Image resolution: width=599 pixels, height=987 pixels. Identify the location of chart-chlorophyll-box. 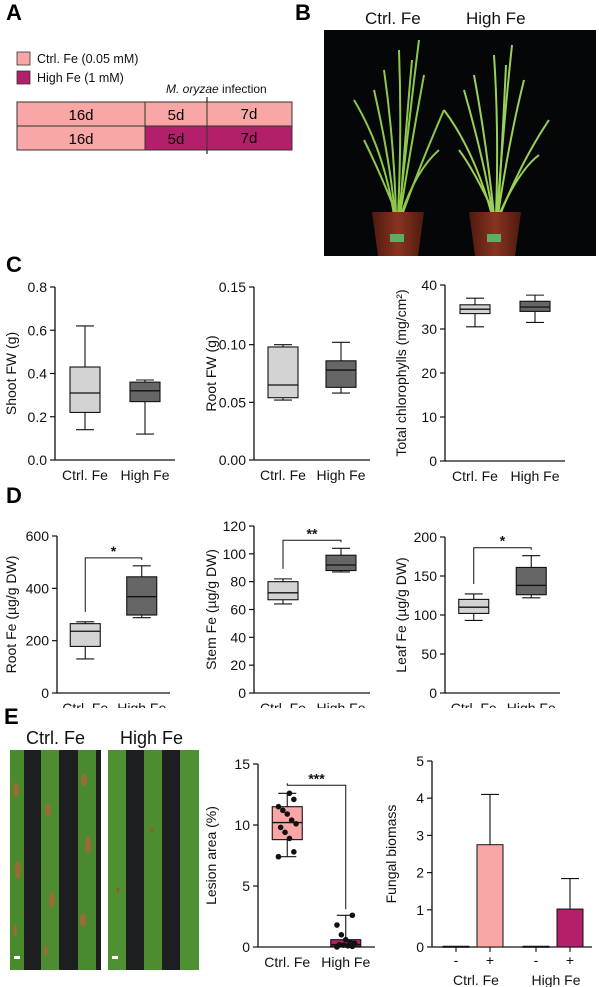
(535, 306).